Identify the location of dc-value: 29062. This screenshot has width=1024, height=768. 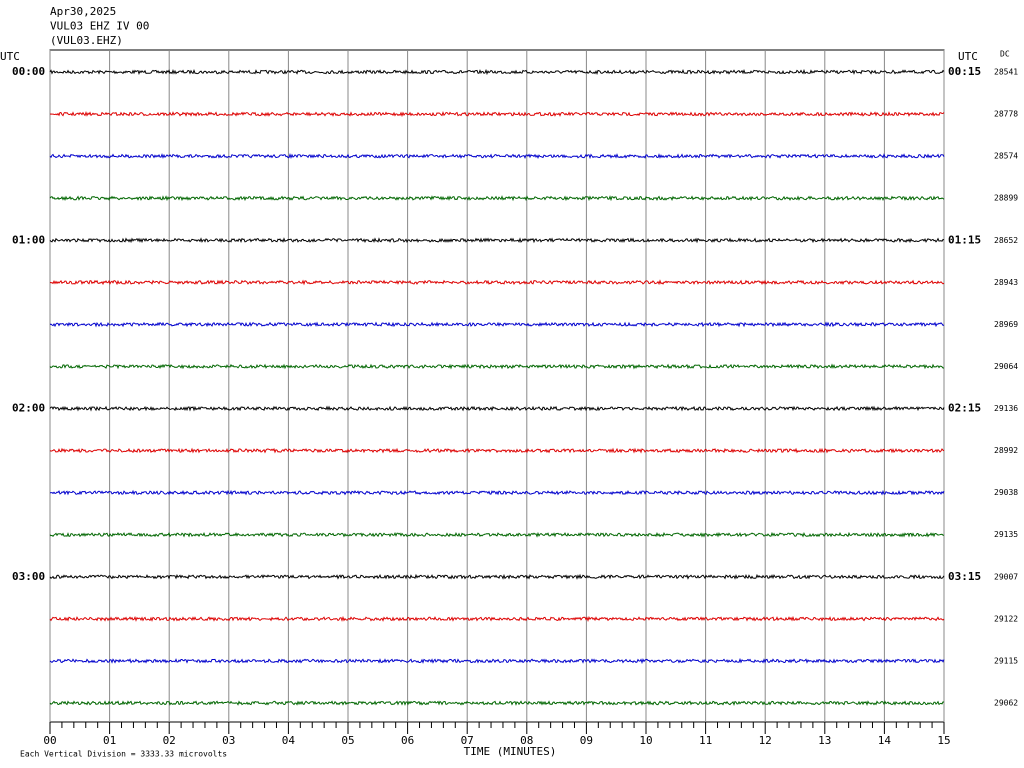
(1006, 703).